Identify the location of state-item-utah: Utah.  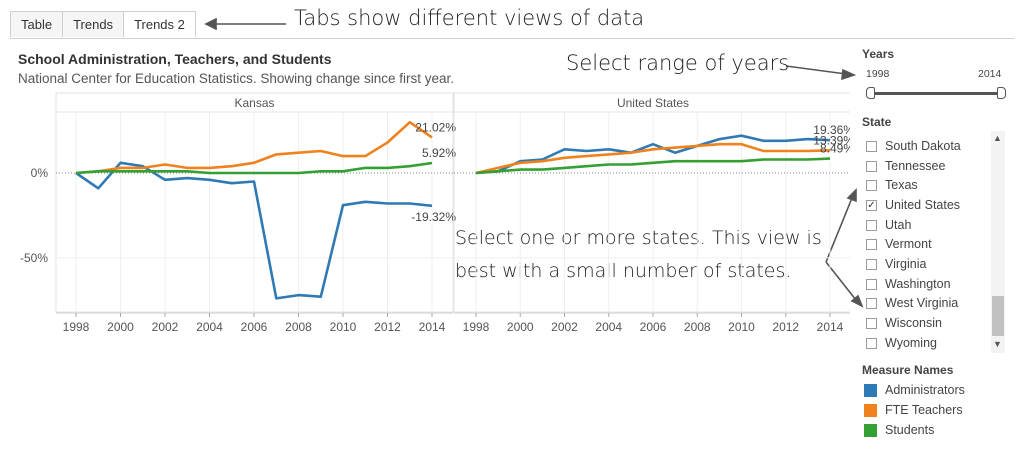
(888, 225).